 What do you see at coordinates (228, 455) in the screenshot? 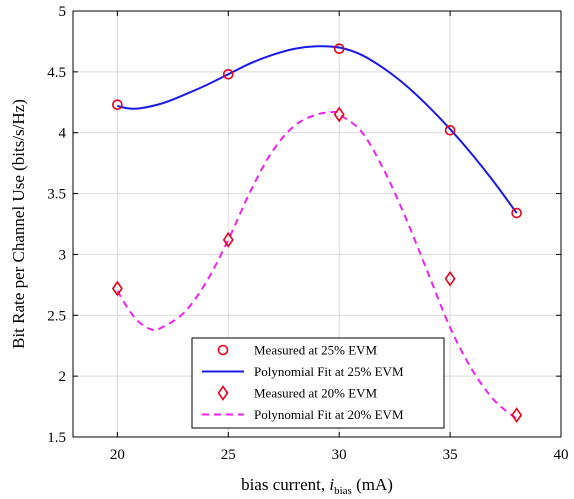
I see `x-tick-label: 25` at bounding box center [228, 455].